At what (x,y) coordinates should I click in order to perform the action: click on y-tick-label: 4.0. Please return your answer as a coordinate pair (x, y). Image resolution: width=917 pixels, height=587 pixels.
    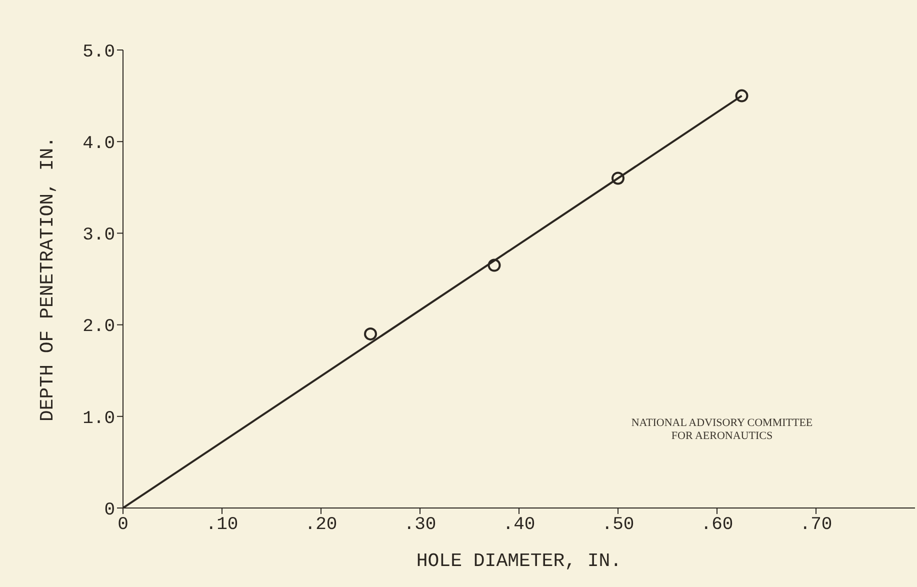
    Looking at the image, I should click on (98, 144).